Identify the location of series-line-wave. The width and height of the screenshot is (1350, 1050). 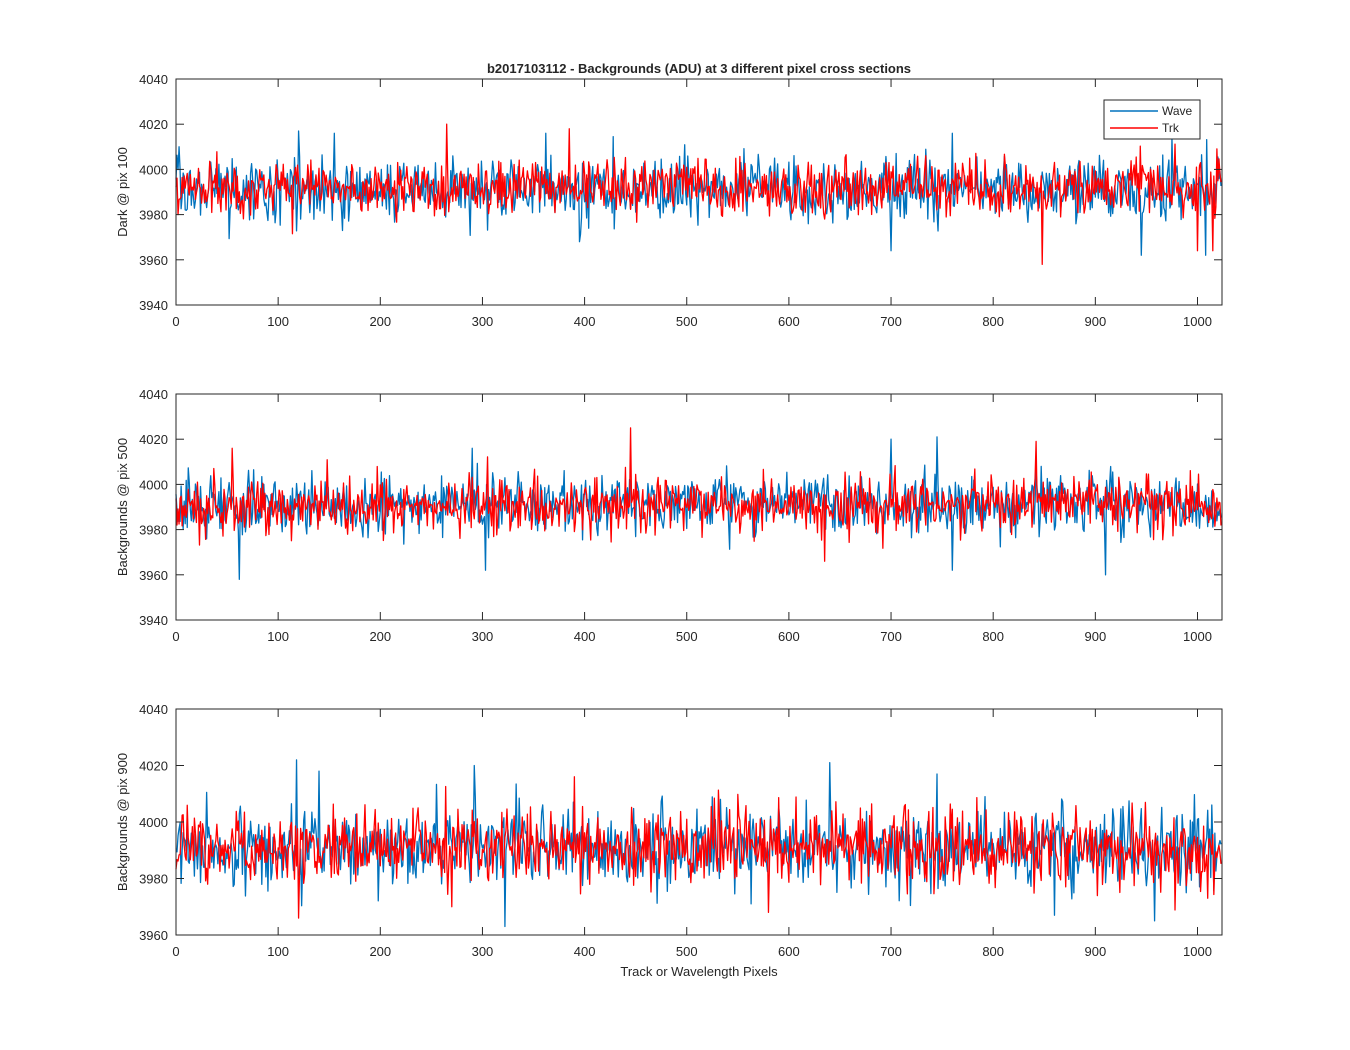
(698, 843).